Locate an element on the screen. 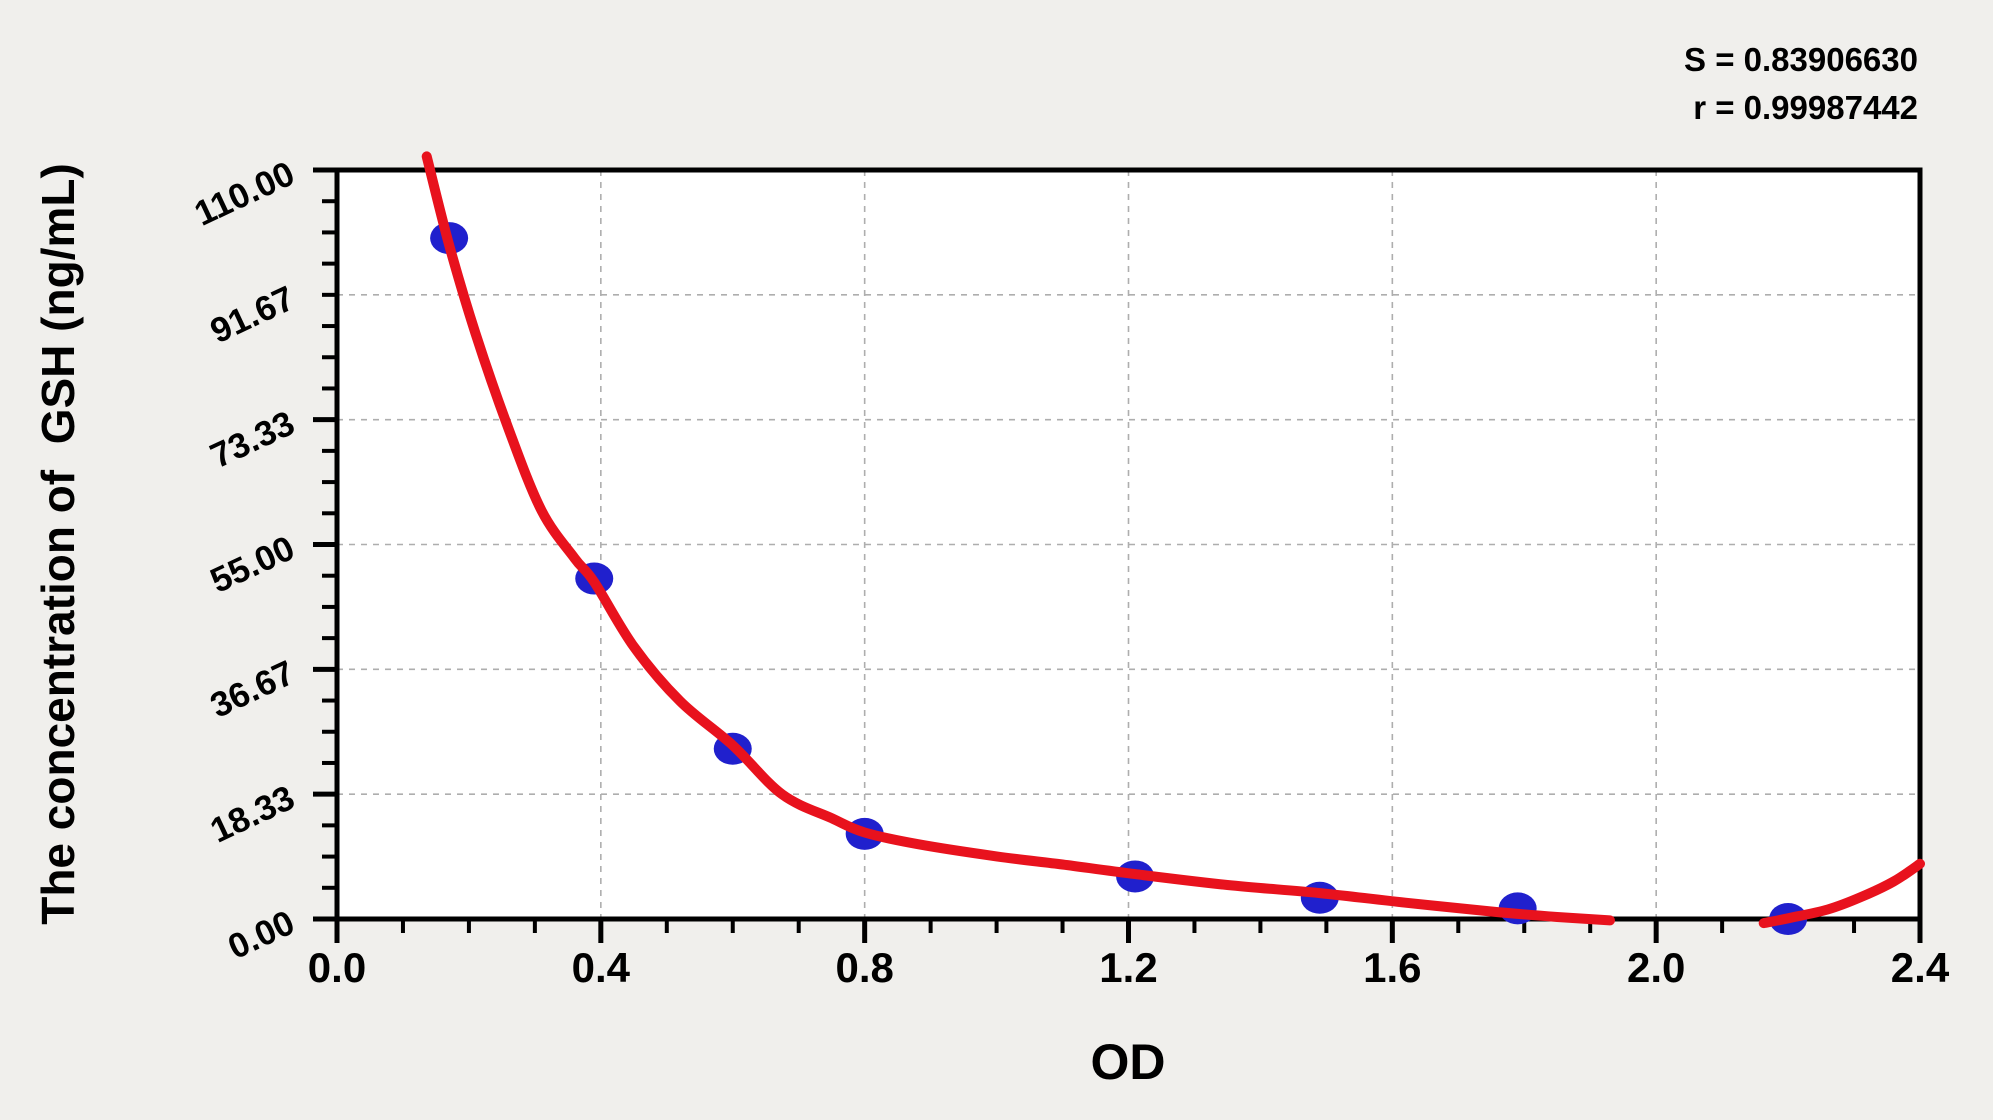 The image size is (1993, 1120). x-tick-label: 0.4 is located at coordinates (601, 967).